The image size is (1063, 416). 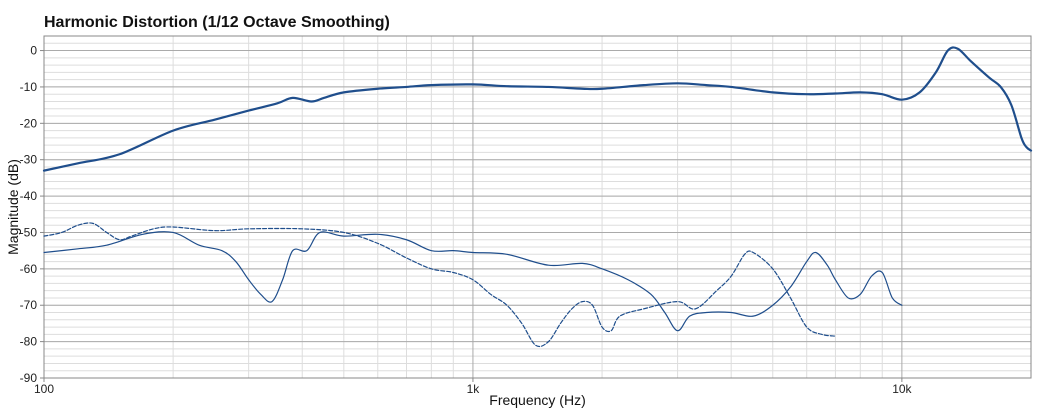 I want to click on x-tick-label: 10k, so click(x=902, y=389).